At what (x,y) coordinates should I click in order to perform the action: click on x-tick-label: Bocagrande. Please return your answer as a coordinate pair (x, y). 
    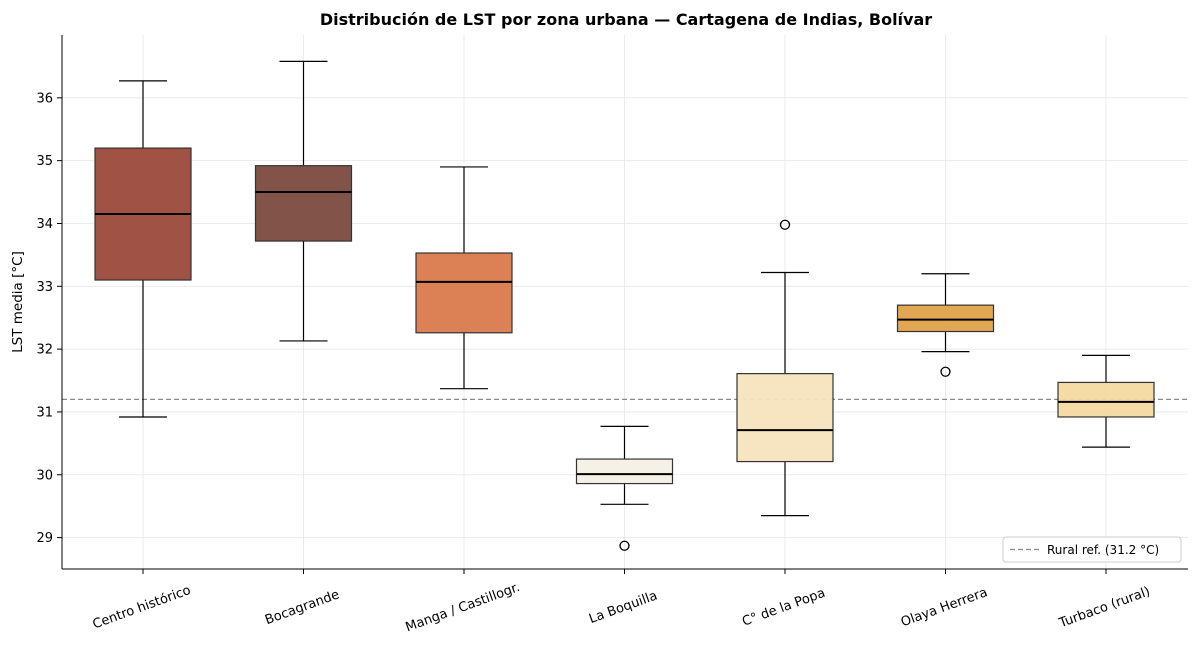
    Looking at the image, I should click on (302, 607).